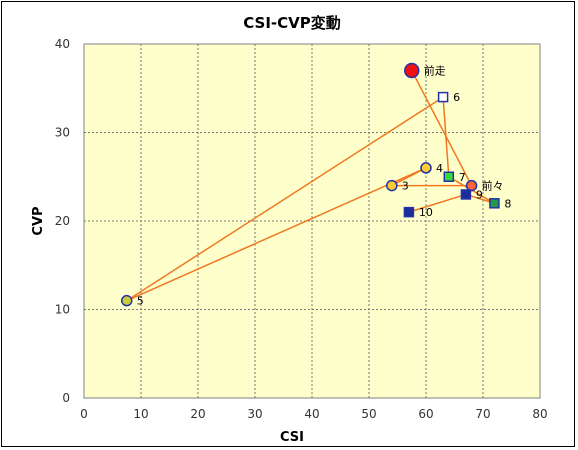 The image size is (578, 450). Describe the element at coordinates (426, 212) in the screenshot. I see `point-label: 10` at that location.